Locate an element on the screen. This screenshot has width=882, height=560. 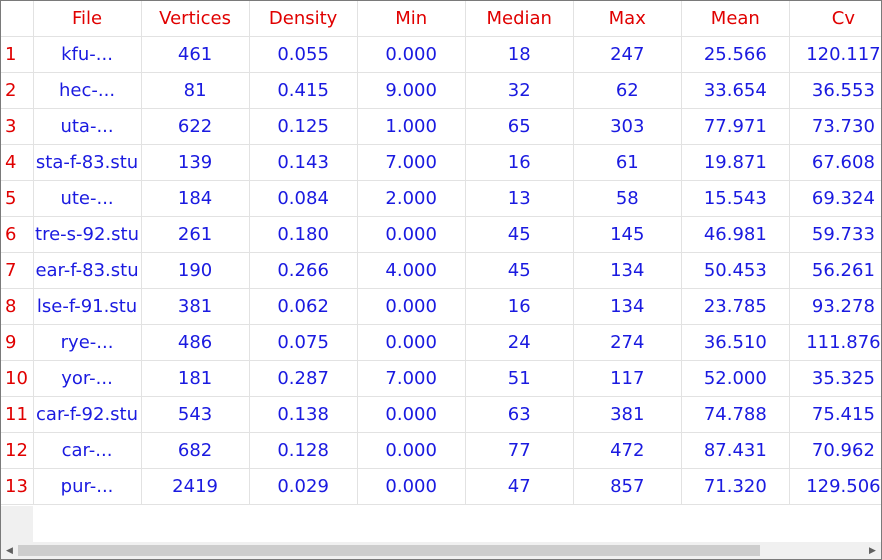
row-header: 6 is located at coordinates (17, 234).